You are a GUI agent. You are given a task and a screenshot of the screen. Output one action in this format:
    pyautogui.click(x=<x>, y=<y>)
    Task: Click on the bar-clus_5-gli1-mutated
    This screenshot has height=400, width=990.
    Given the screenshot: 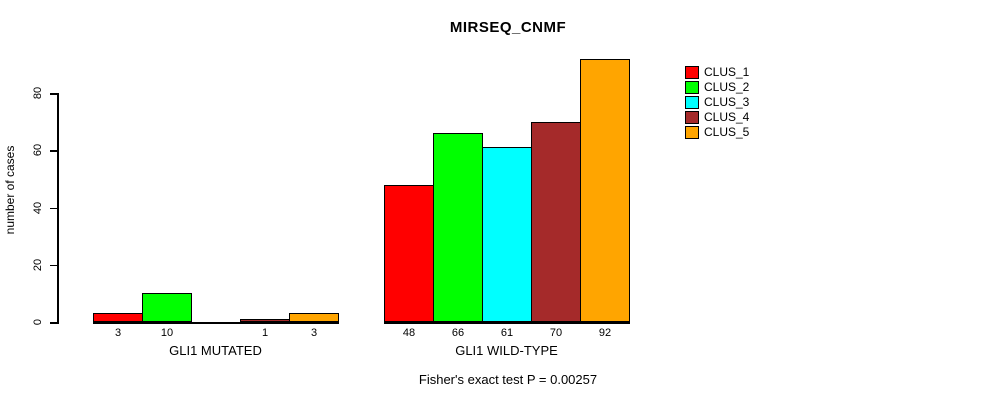 What is the action you would take?
    pyautogui.click(x=314, y=317)
    